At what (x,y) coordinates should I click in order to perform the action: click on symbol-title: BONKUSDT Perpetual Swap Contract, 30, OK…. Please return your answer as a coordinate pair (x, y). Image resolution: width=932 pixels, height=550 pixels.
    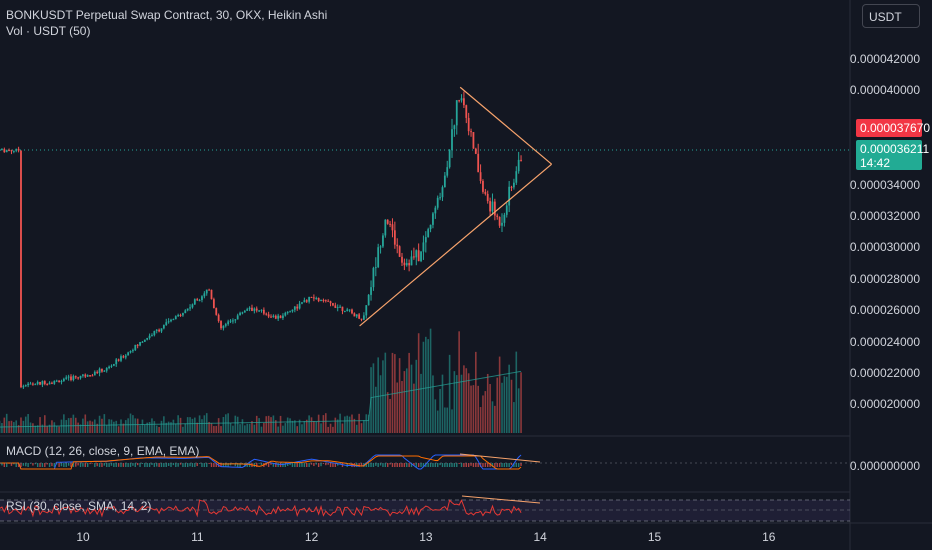
    Looking at the image, I should click on (167, 15).